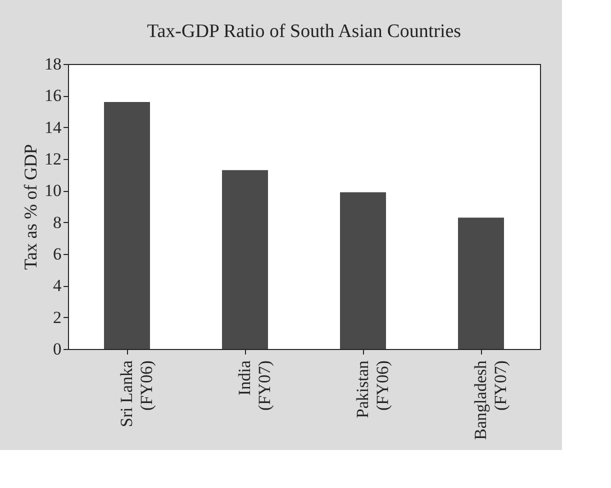 Image resolution: width=611 pixels, height=488 pixels. What do you see at coordinates (53, 64) in the screenshot?
I see `y-tick-label: 18` at bounding box center [53, 64].